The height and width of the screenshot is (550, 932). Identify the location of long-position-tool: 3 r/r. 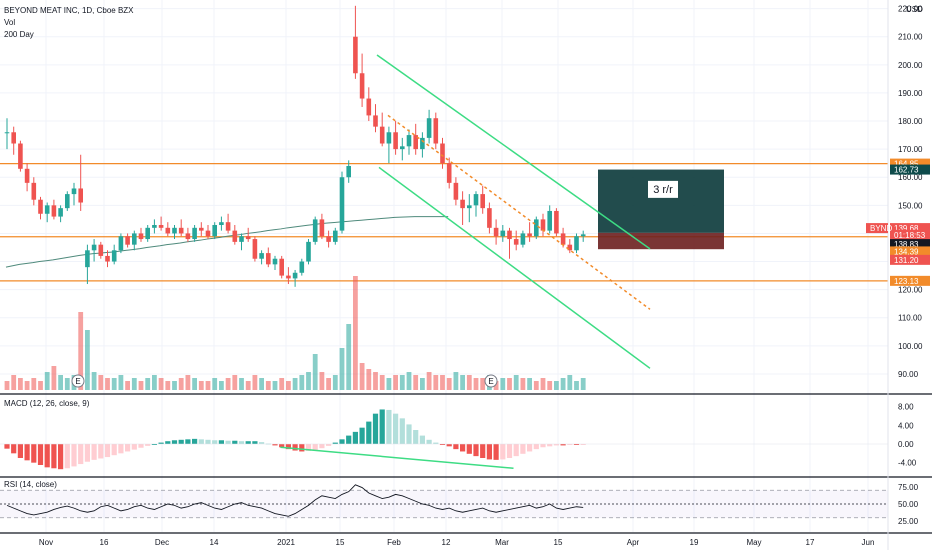
(661, 209).